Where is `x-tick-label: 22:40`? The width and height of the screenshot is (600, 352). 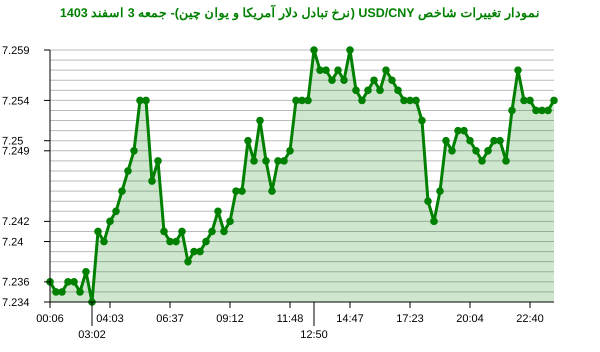 x-tick-label: 22:40 is located at coordinates (530, 319).